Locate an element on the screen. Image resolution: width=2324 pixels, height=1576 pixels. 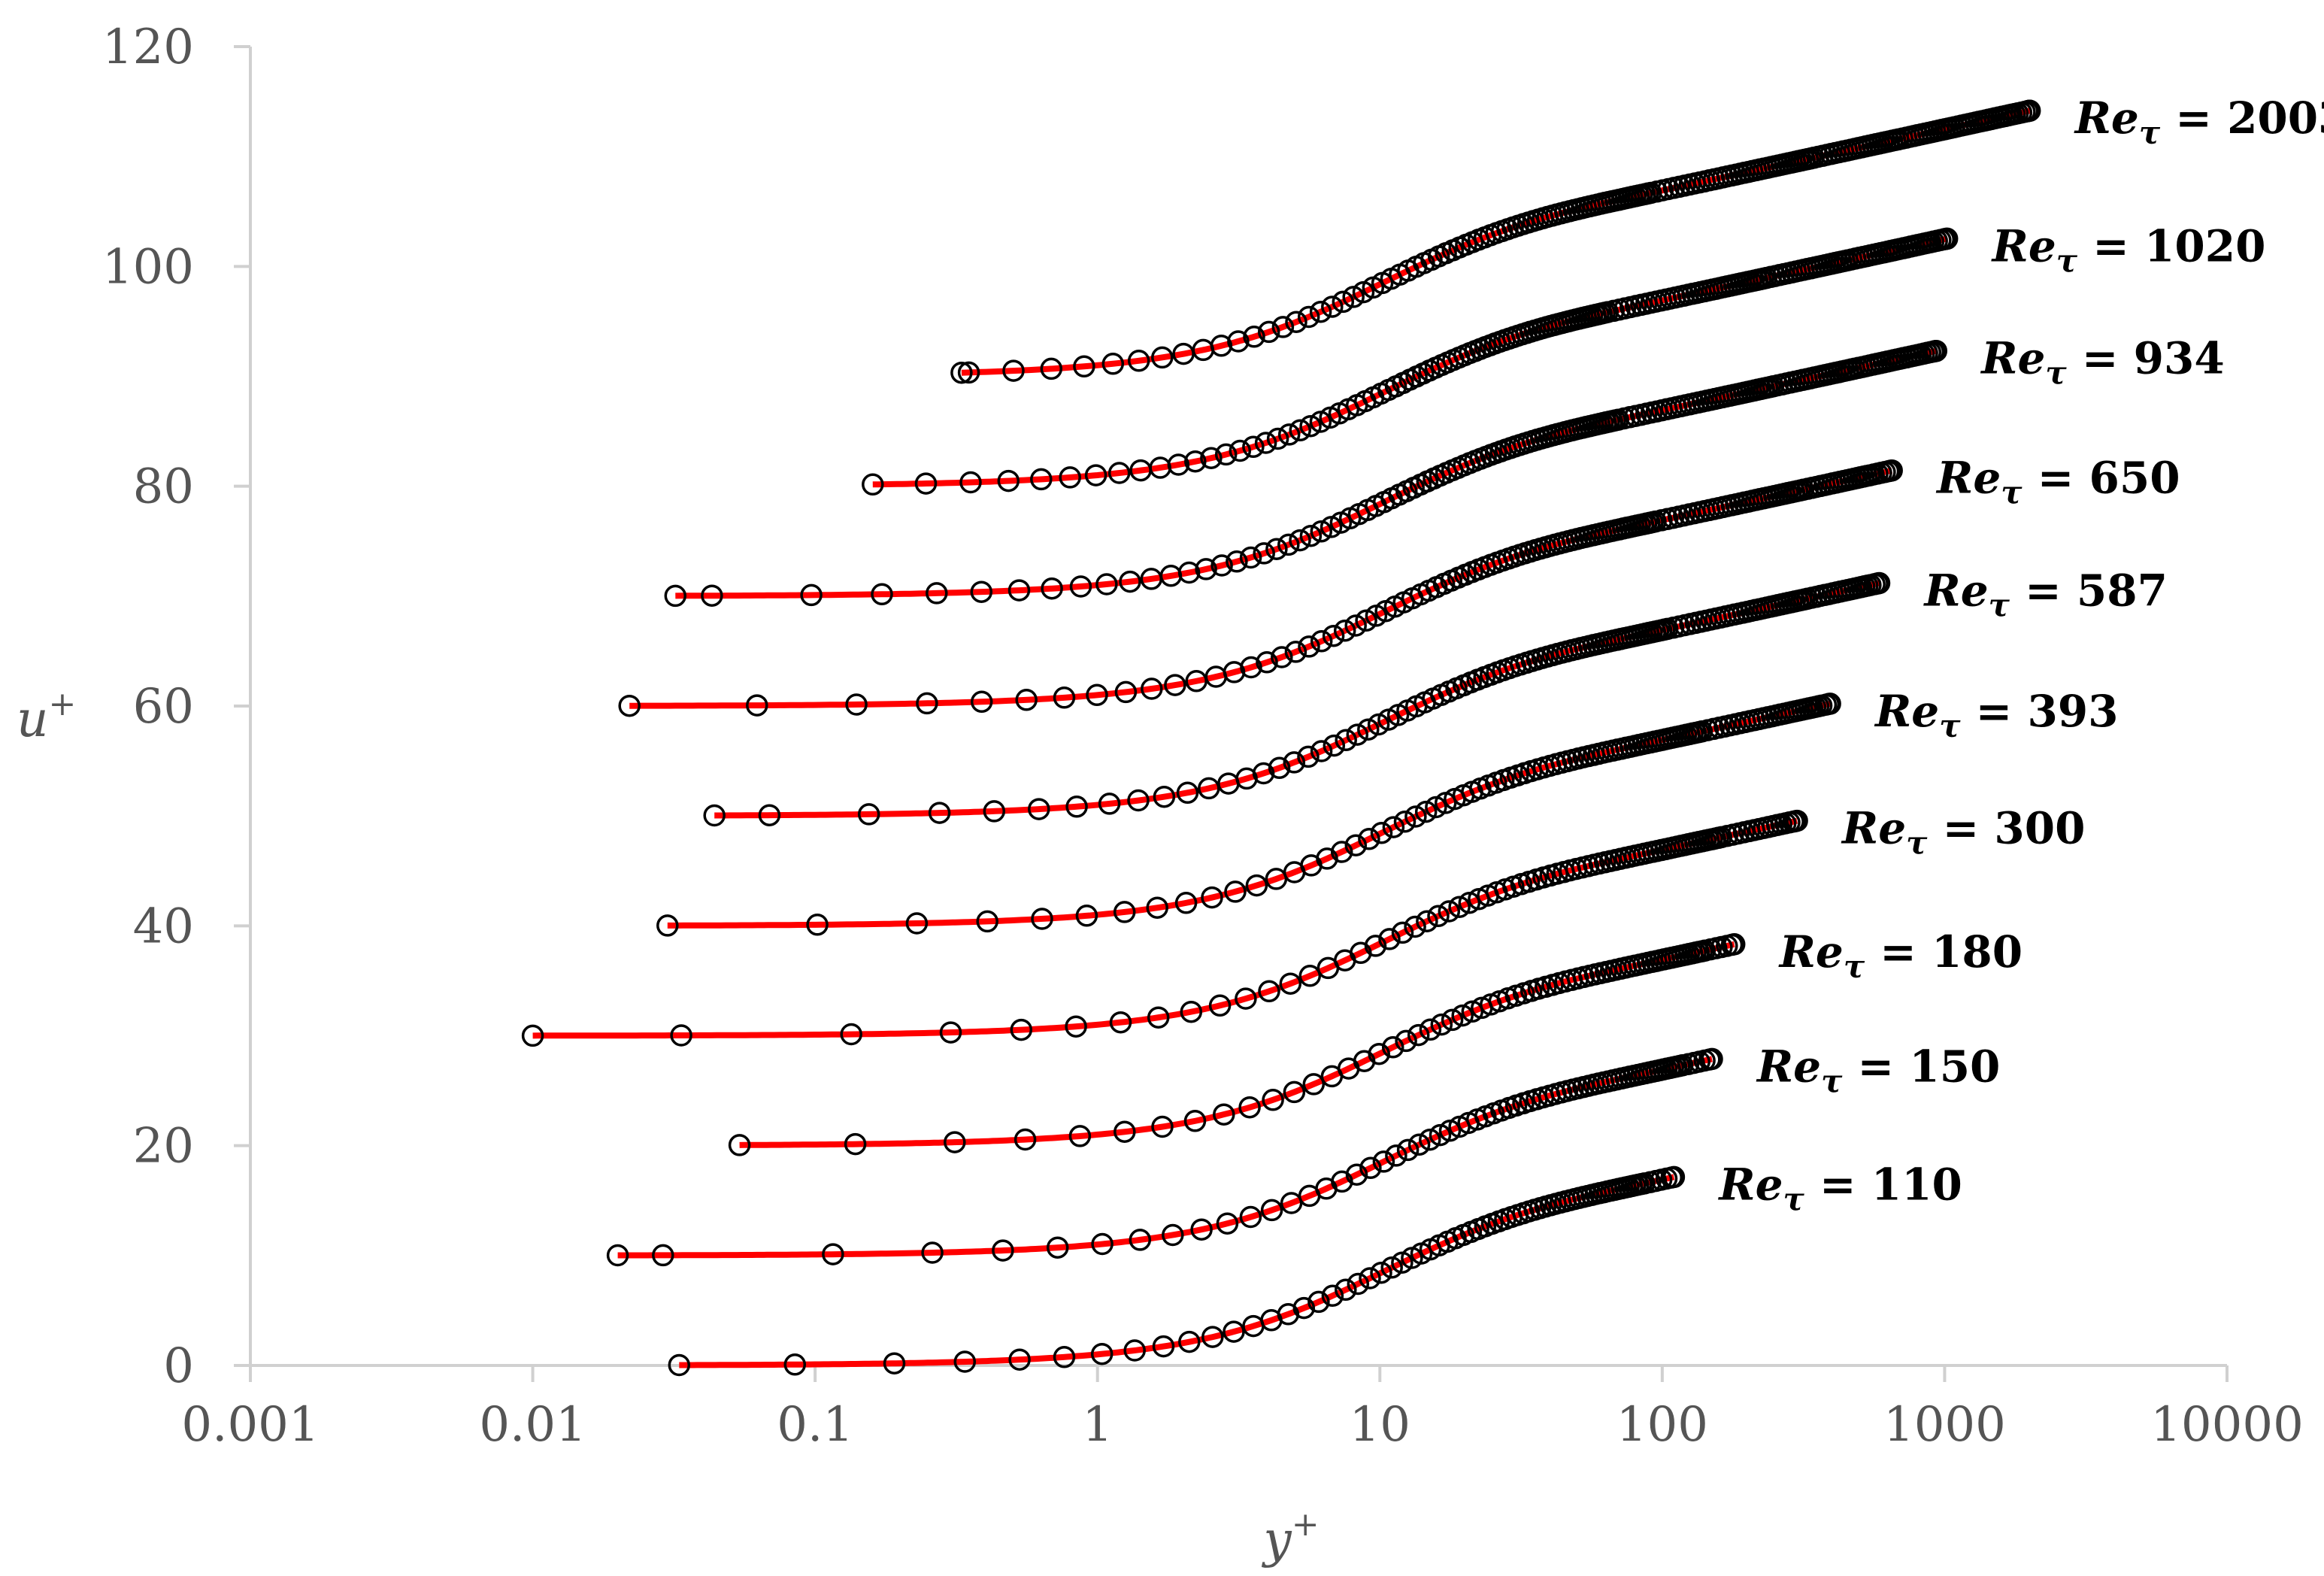
x-tick-label: 0.001 is located at coordinates (250, 1425).